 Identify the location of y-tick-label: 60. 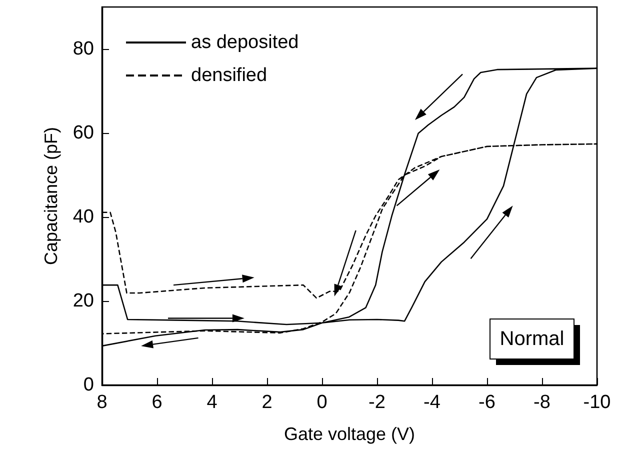
(83, 133).